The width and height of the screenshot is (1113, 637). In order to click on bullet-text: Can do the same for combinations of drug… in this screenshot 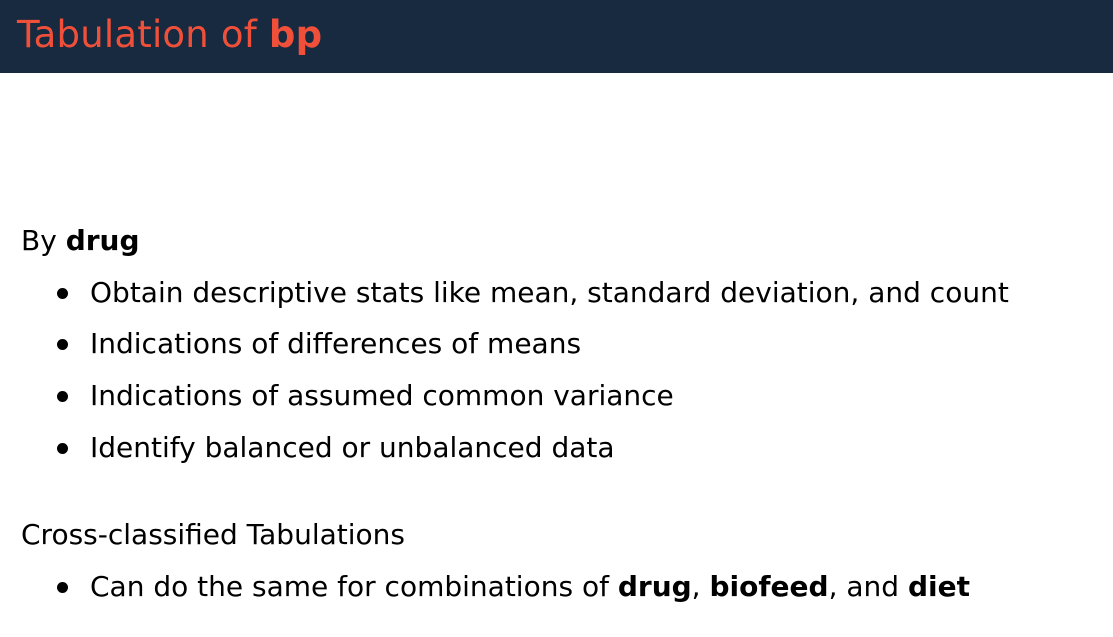, I will do `click(530, 587)`.